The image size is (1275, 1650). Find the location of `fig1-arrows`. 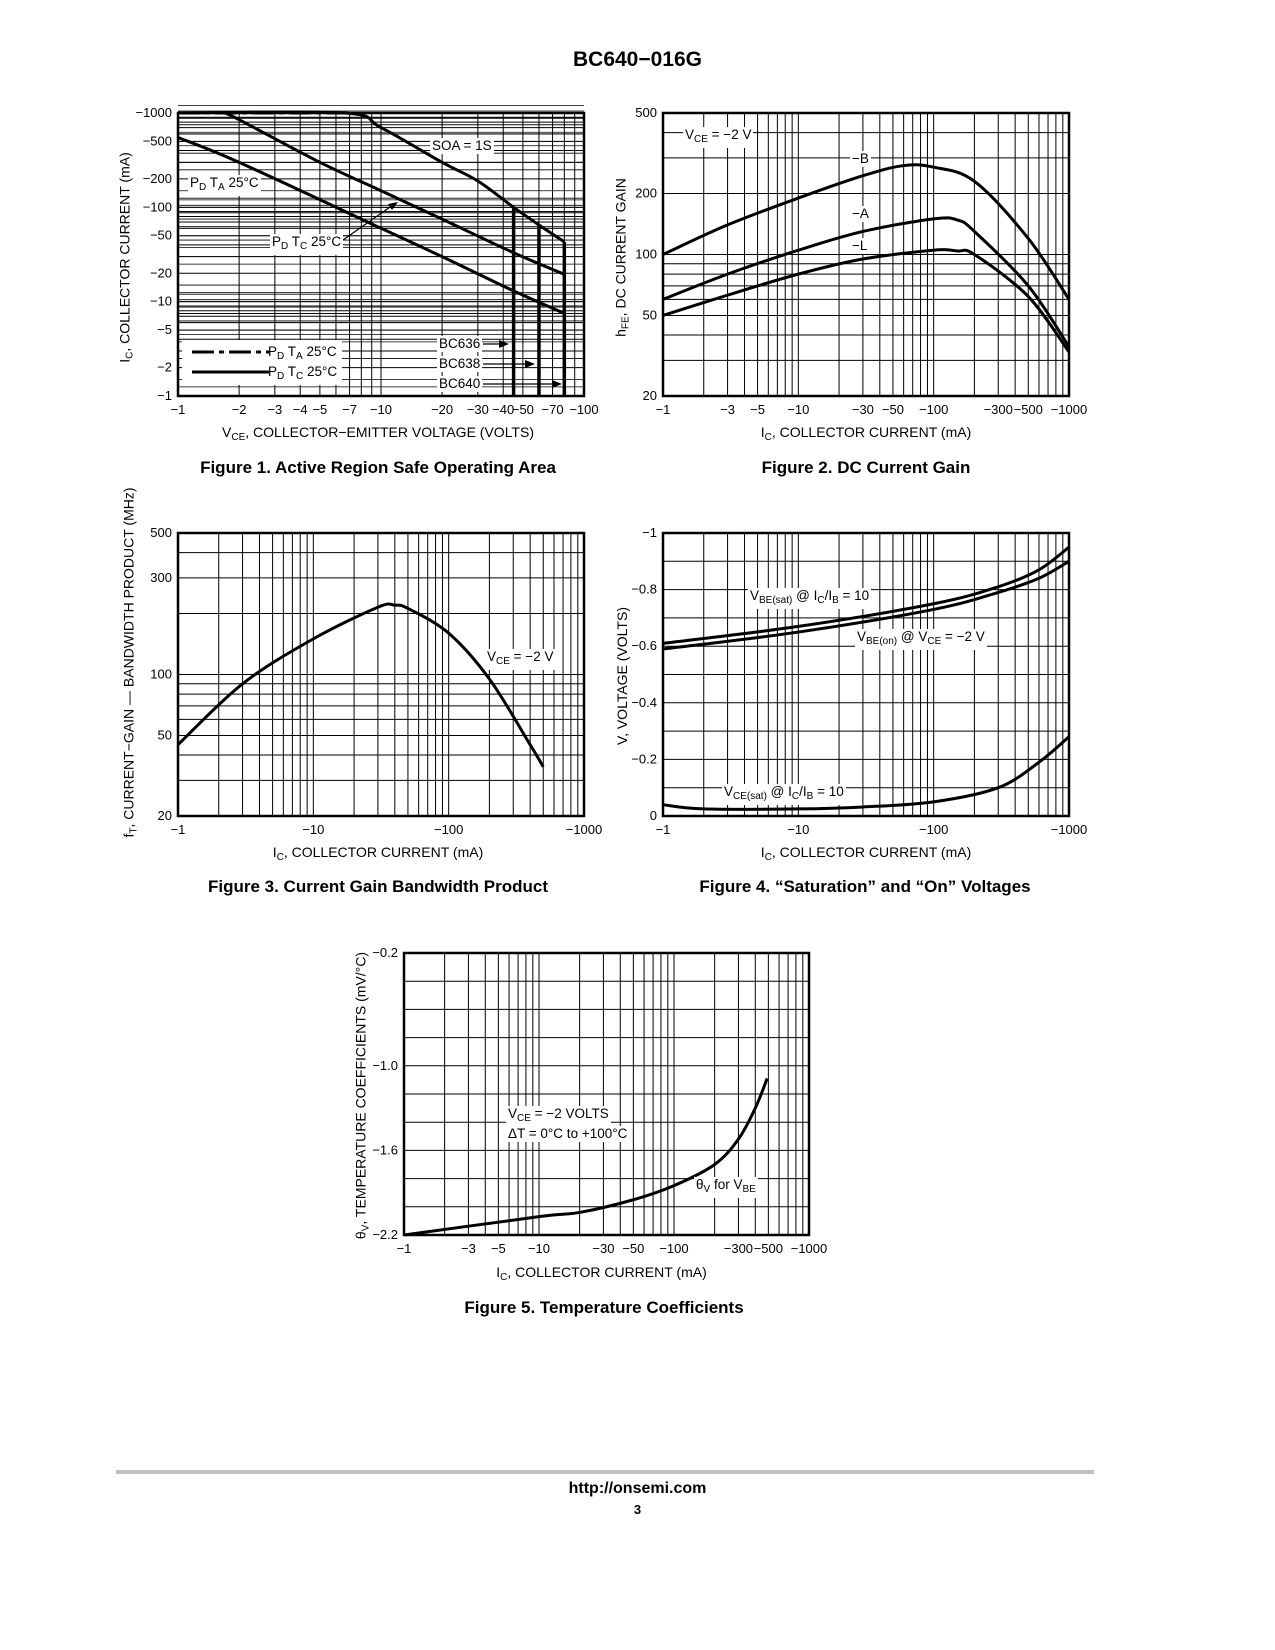

fig1-arrows is located at coordinates (452, 295).